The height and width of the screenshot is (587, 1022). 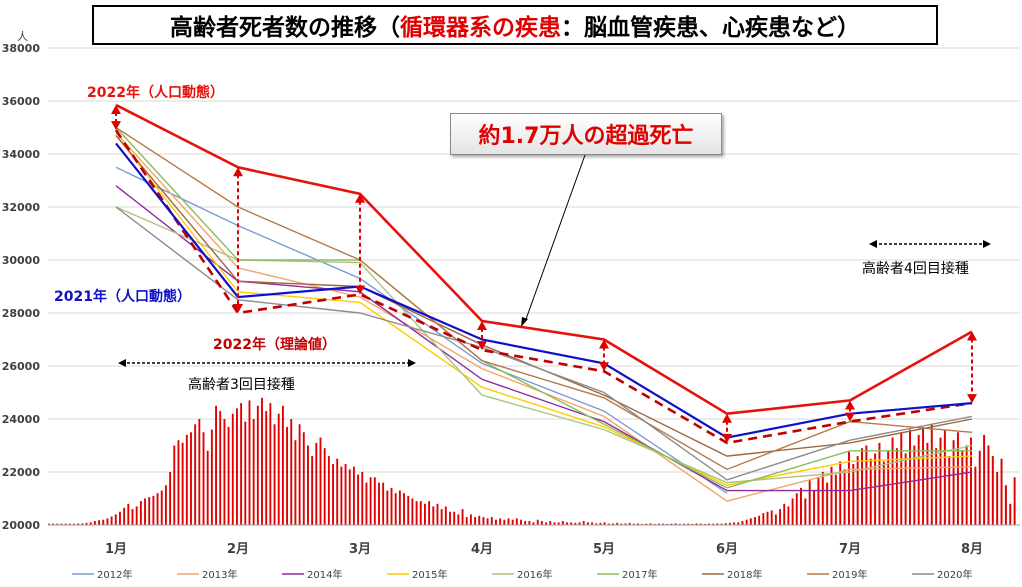 What do you see at coordinates (412, 363) in the screenshot?
I see `vaccine-3rd-arrow-right` at bounding box center [412, 363].